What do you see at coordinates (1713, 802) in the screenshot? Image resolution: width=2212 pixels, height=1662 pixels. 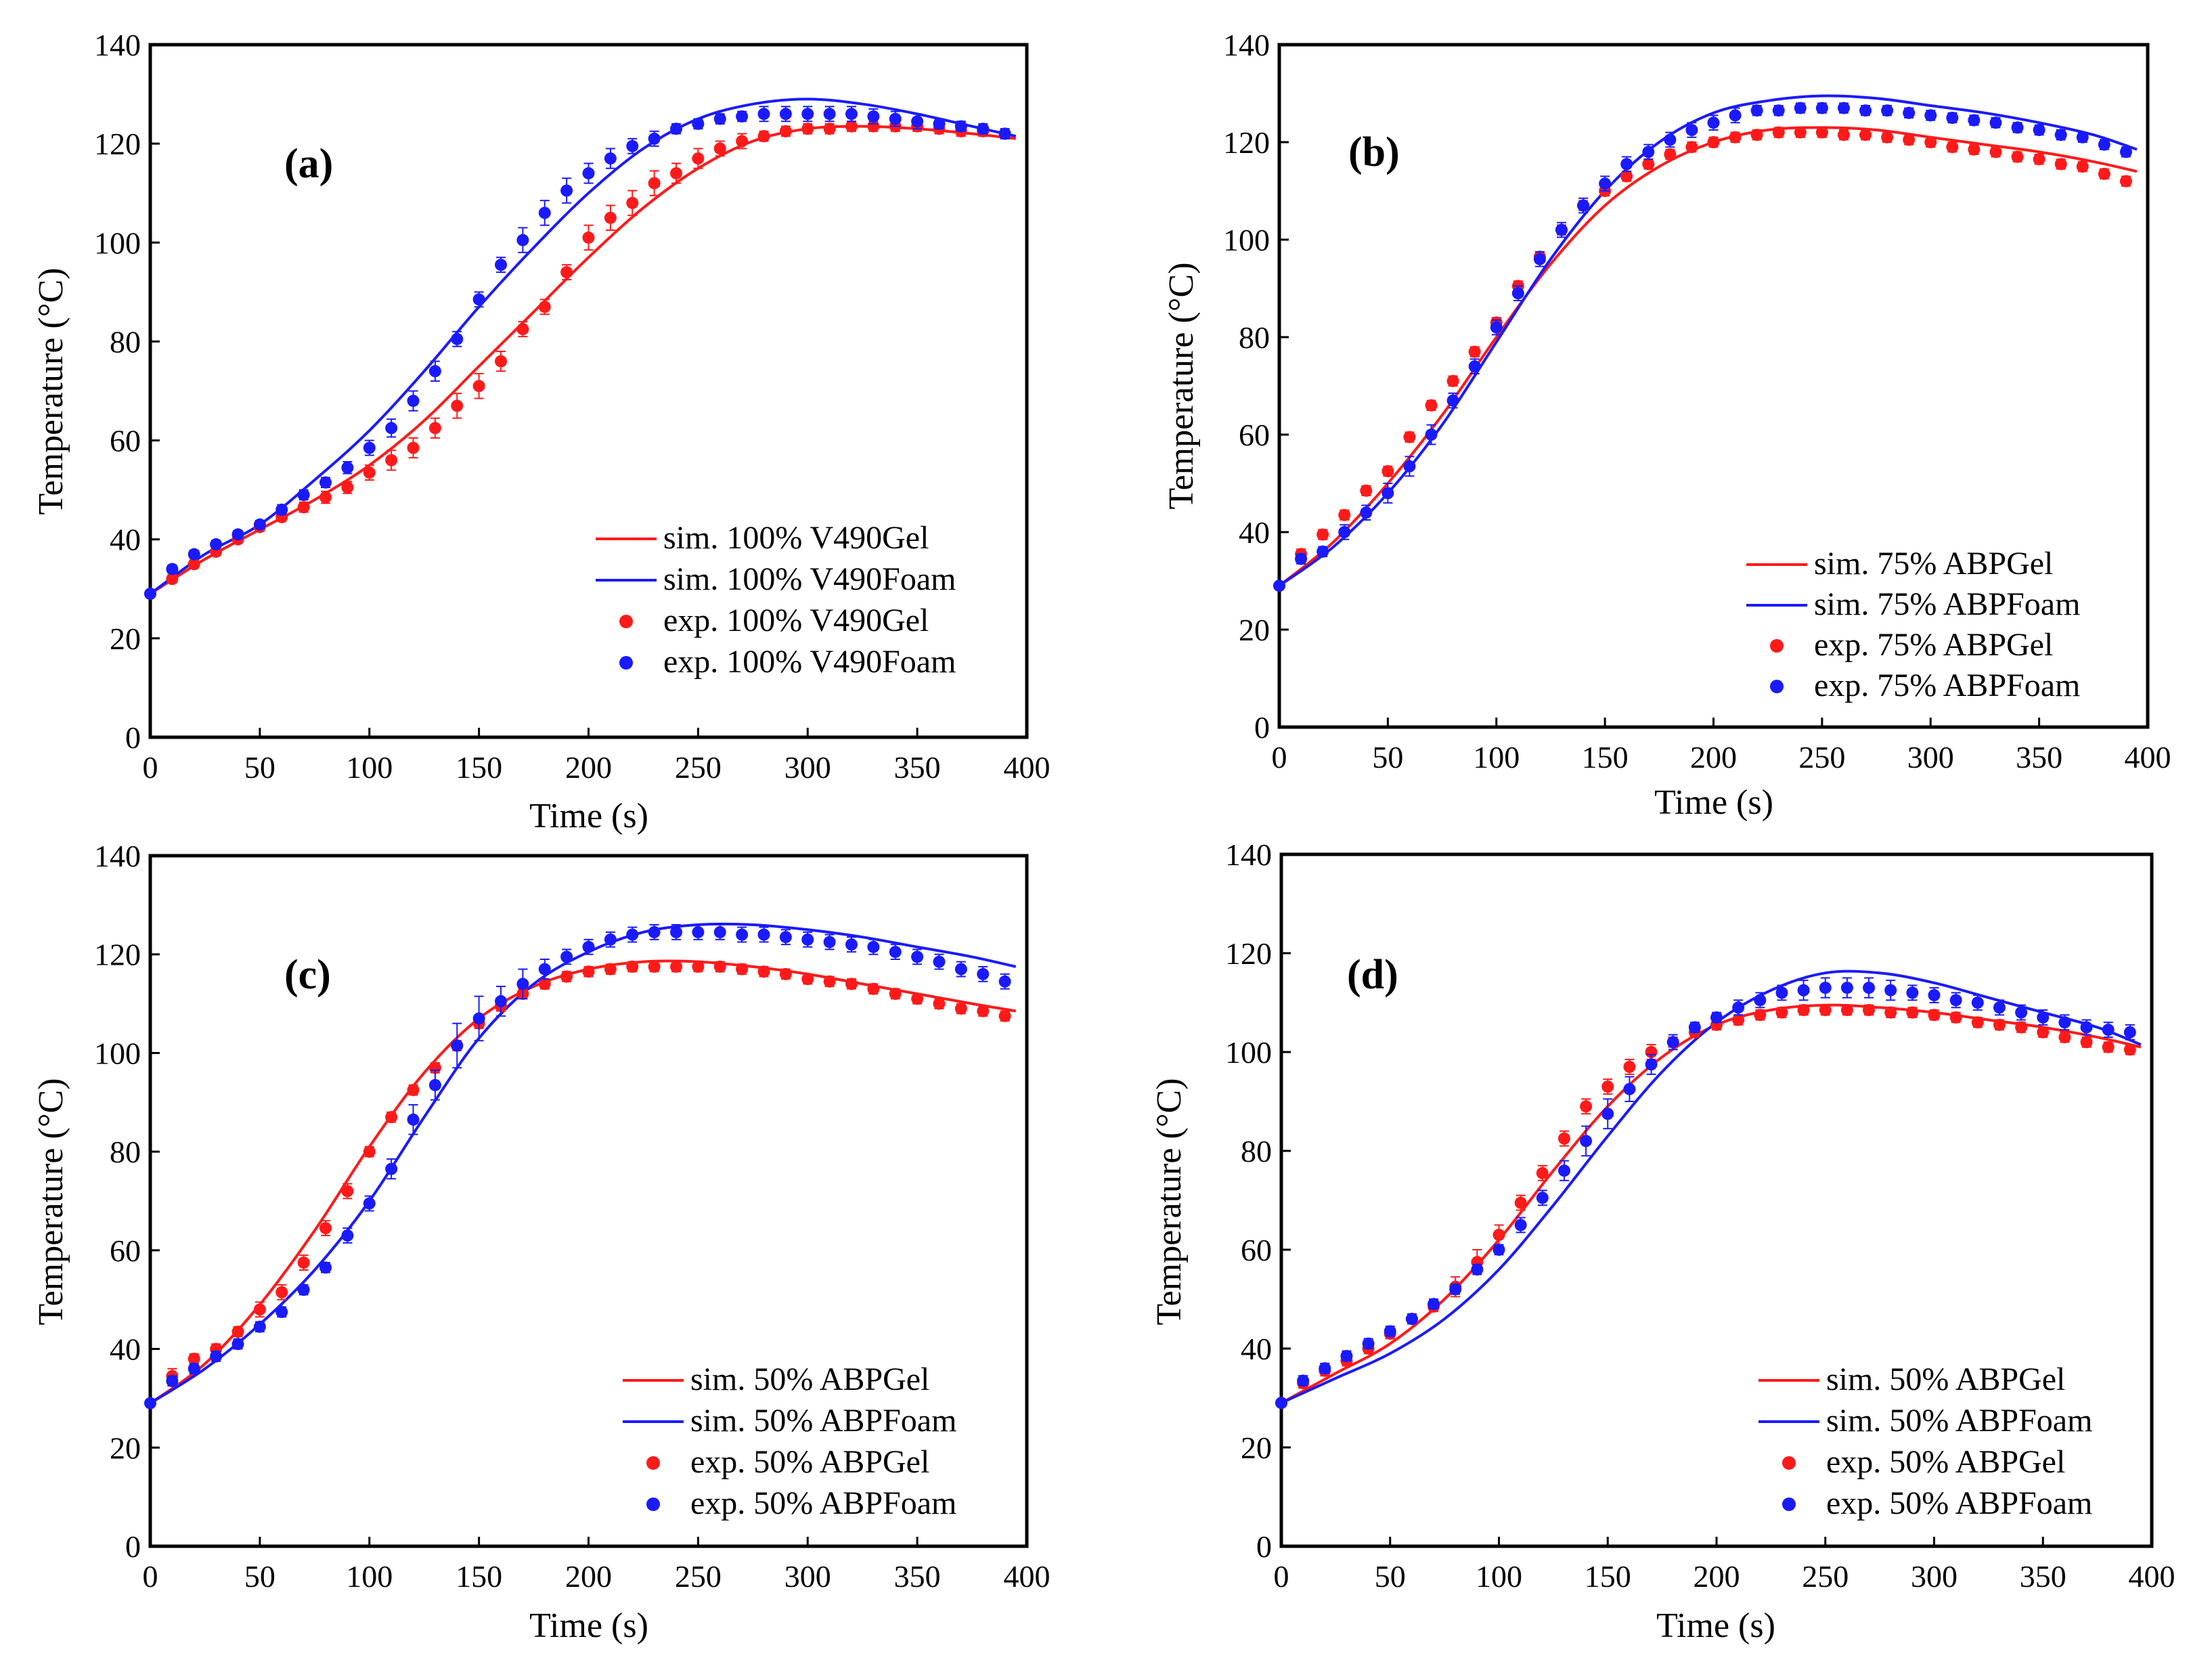 I see `panel-b-x-axis-title: Time (s)` at bounding box center [1713, 802].